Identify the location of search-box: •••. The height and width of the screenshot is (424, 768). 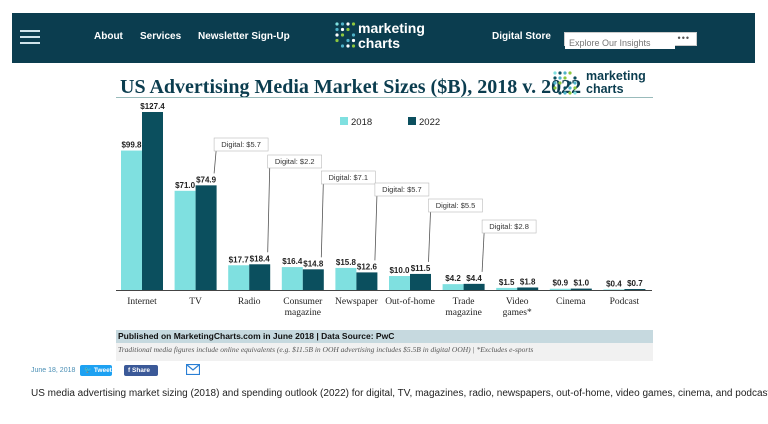
(630, 40).